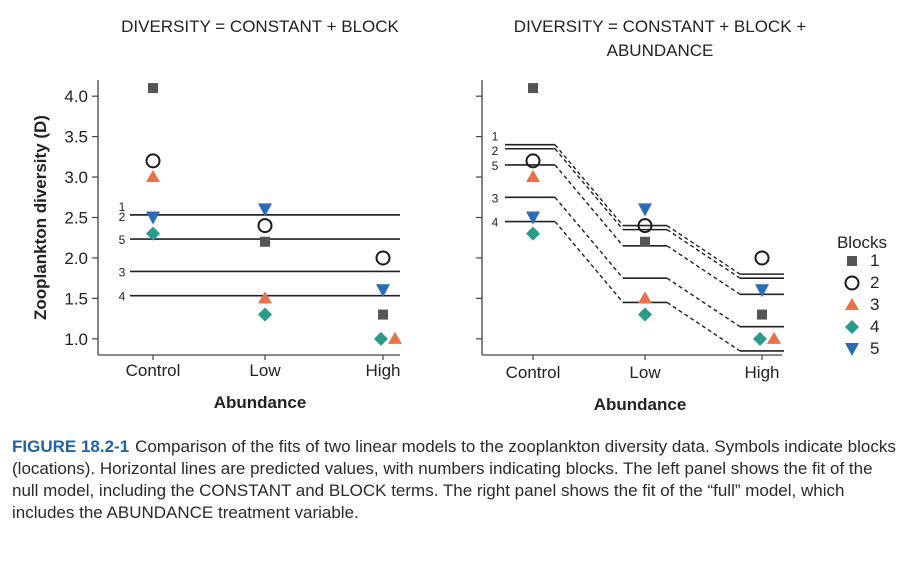  I want to click on y-axis-label: Zooplankton diversity (D), so click(40, 217).